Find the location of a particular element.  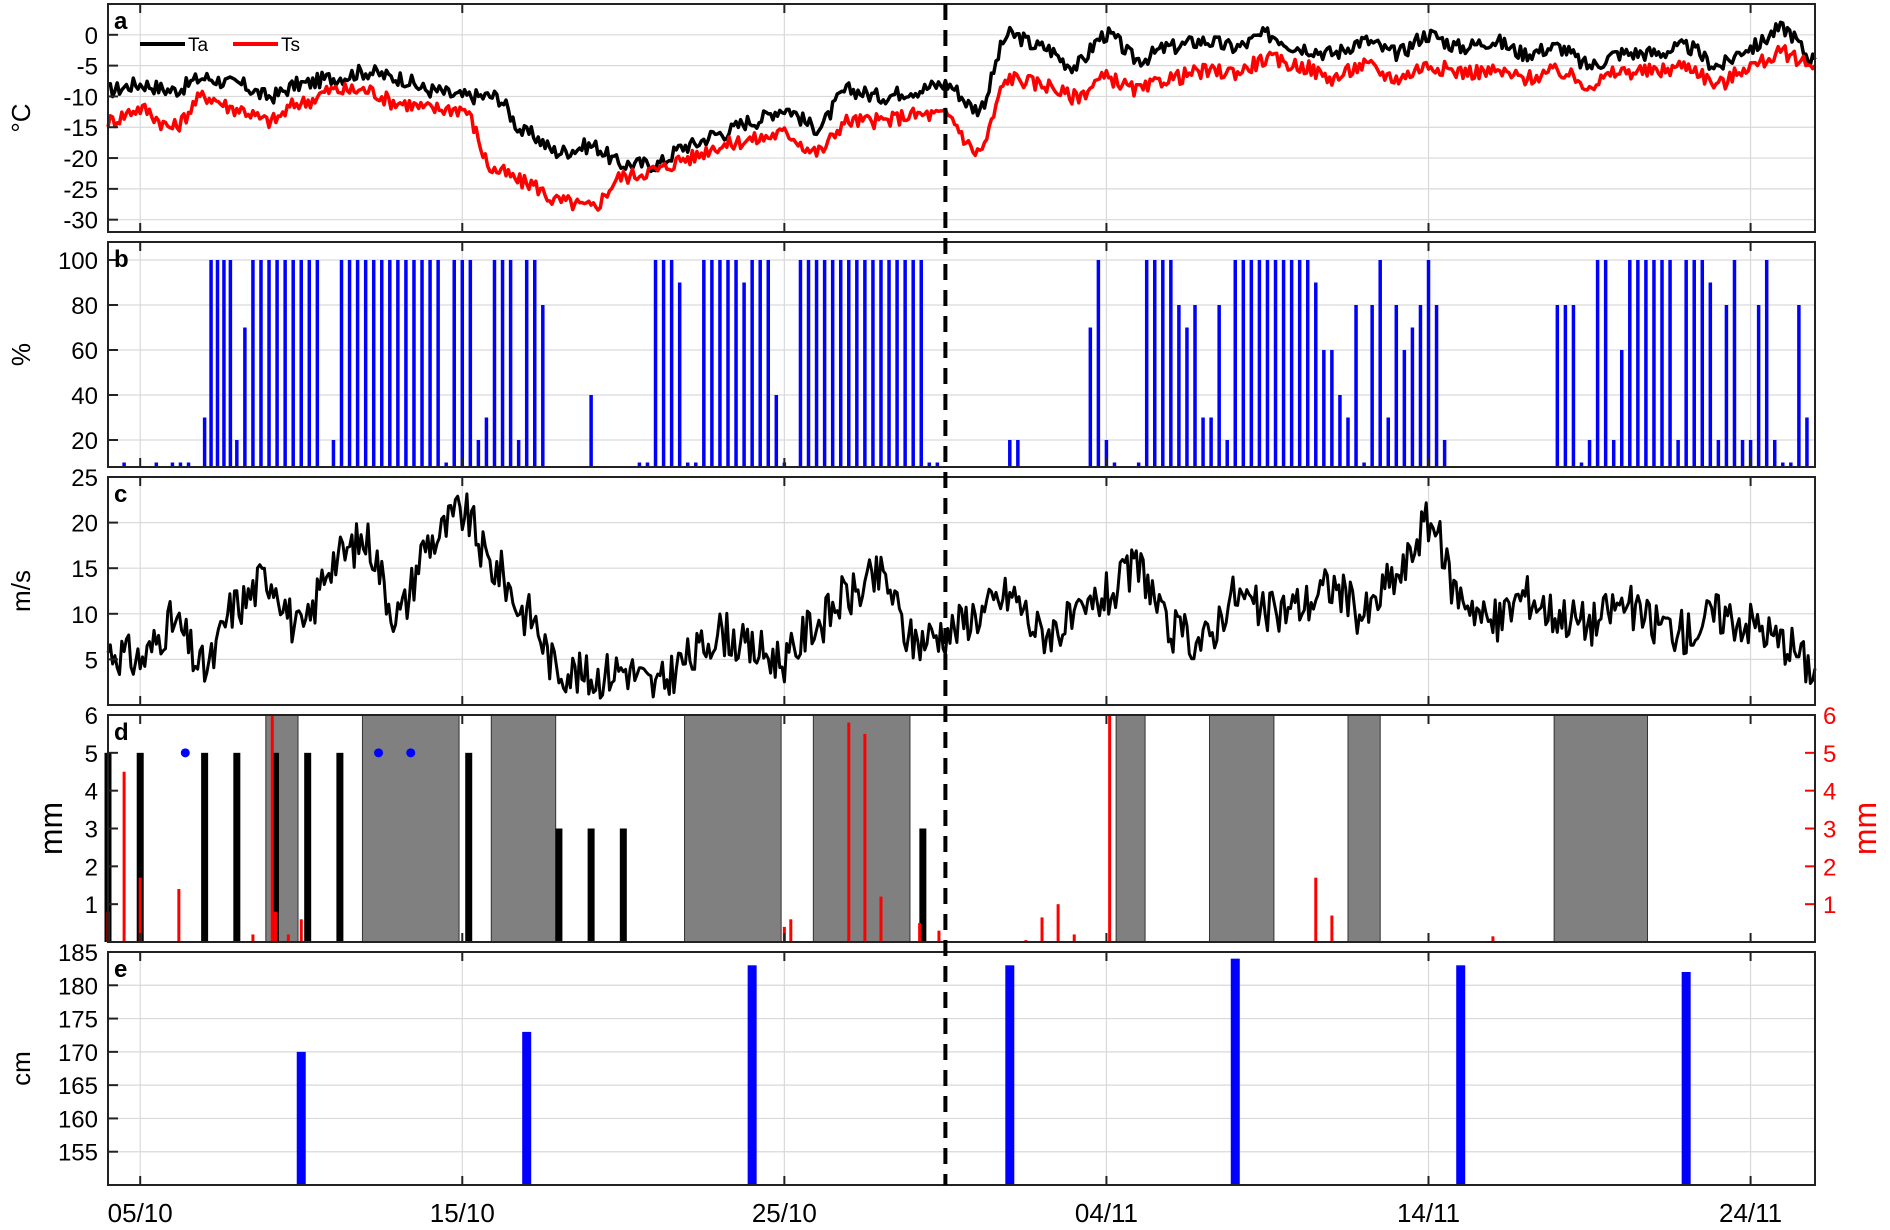

y-axis-label: °C is located at coordinates (21, 117).